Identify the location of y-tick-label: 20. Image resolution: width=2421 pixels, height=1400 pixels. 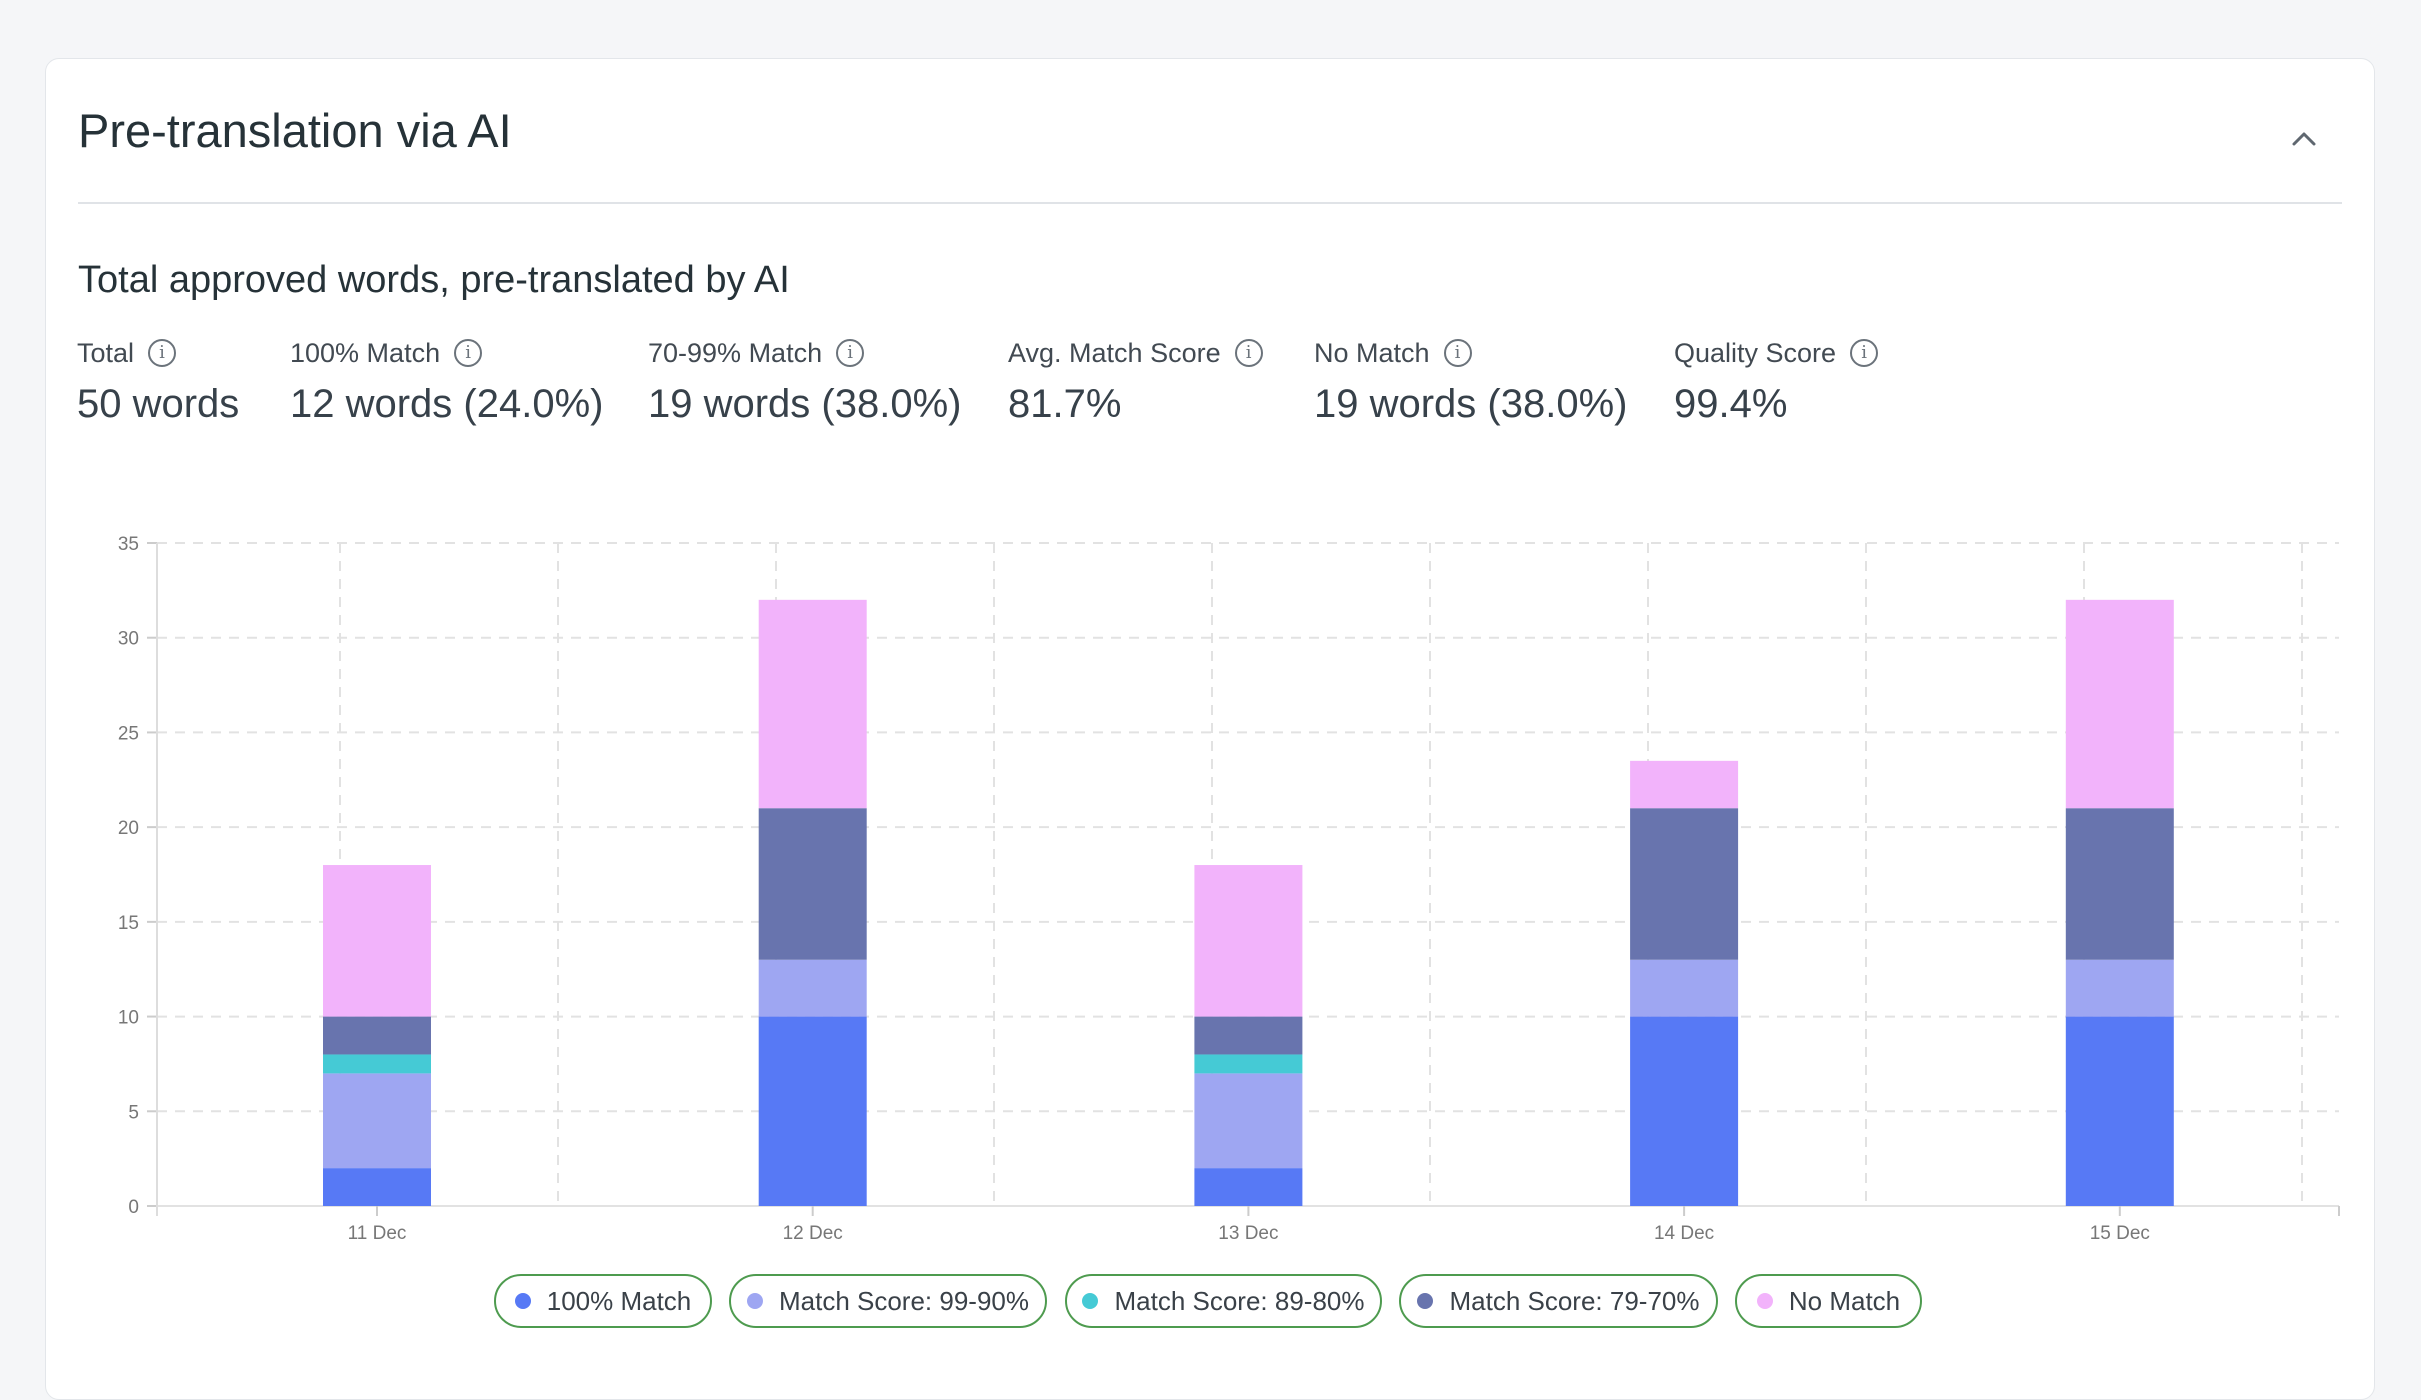
(128, 828).